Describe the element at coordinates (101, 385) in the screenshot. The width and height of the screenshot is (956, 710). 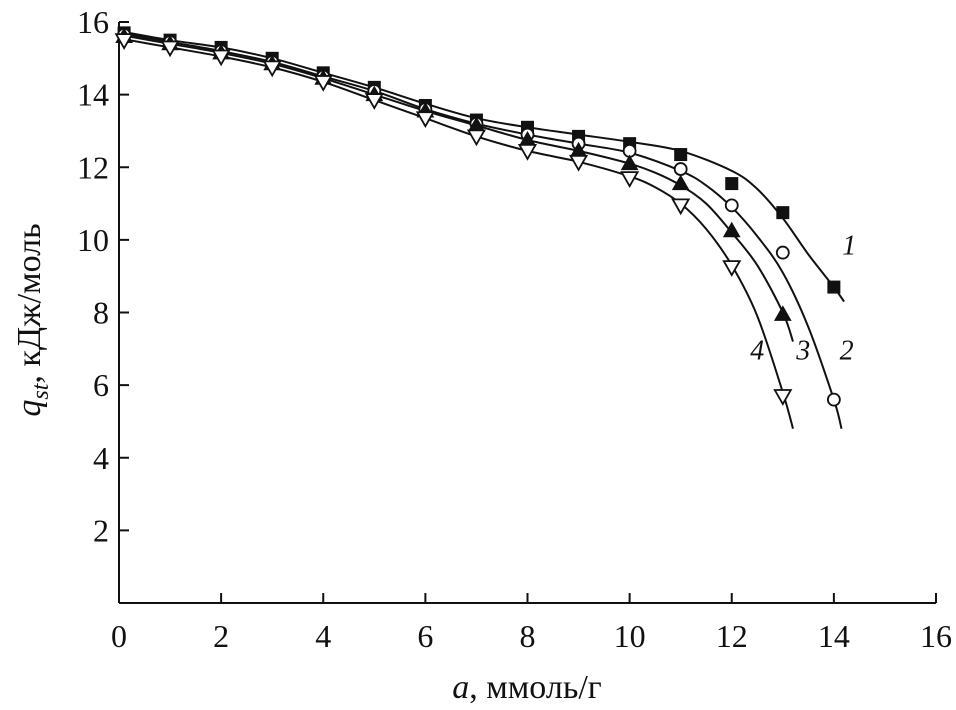
I see `y-tick-label: 6` at that location.